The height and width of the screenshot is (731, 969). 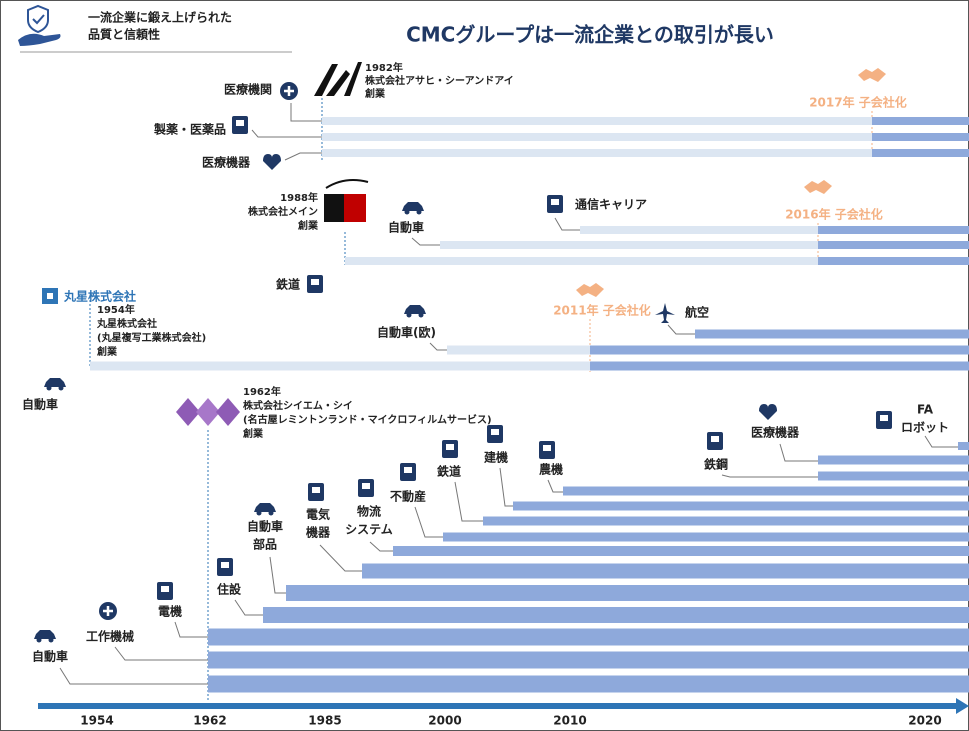 What do you see at coordinates (590, 35) in the screenshot?
I see `title: CMCグループは一流企業との取引が長い` at bounding box center [590, 35].